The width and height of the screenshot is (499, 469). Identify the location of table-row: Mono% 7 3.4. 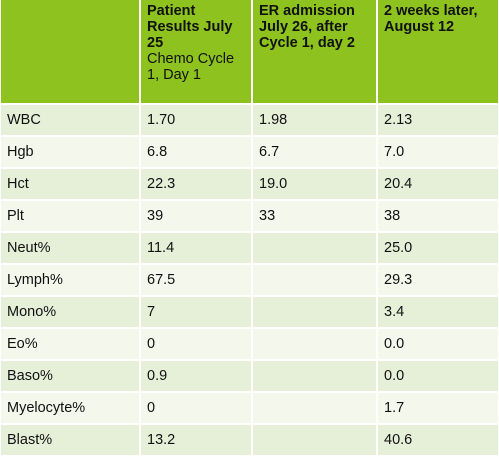
(249, 311).